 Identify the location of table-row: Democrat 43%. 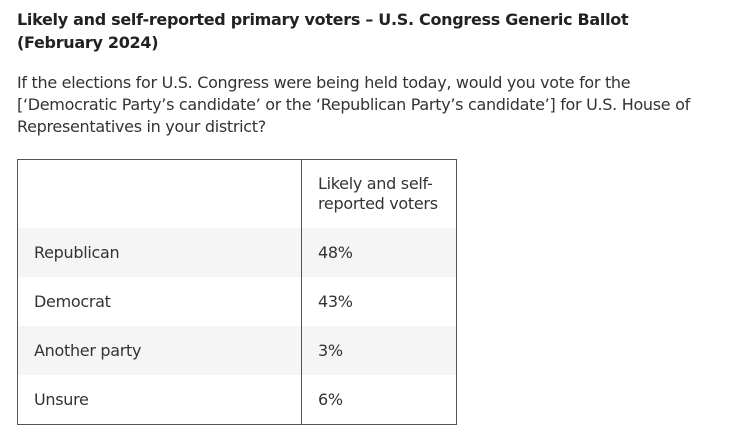
(237, 301).